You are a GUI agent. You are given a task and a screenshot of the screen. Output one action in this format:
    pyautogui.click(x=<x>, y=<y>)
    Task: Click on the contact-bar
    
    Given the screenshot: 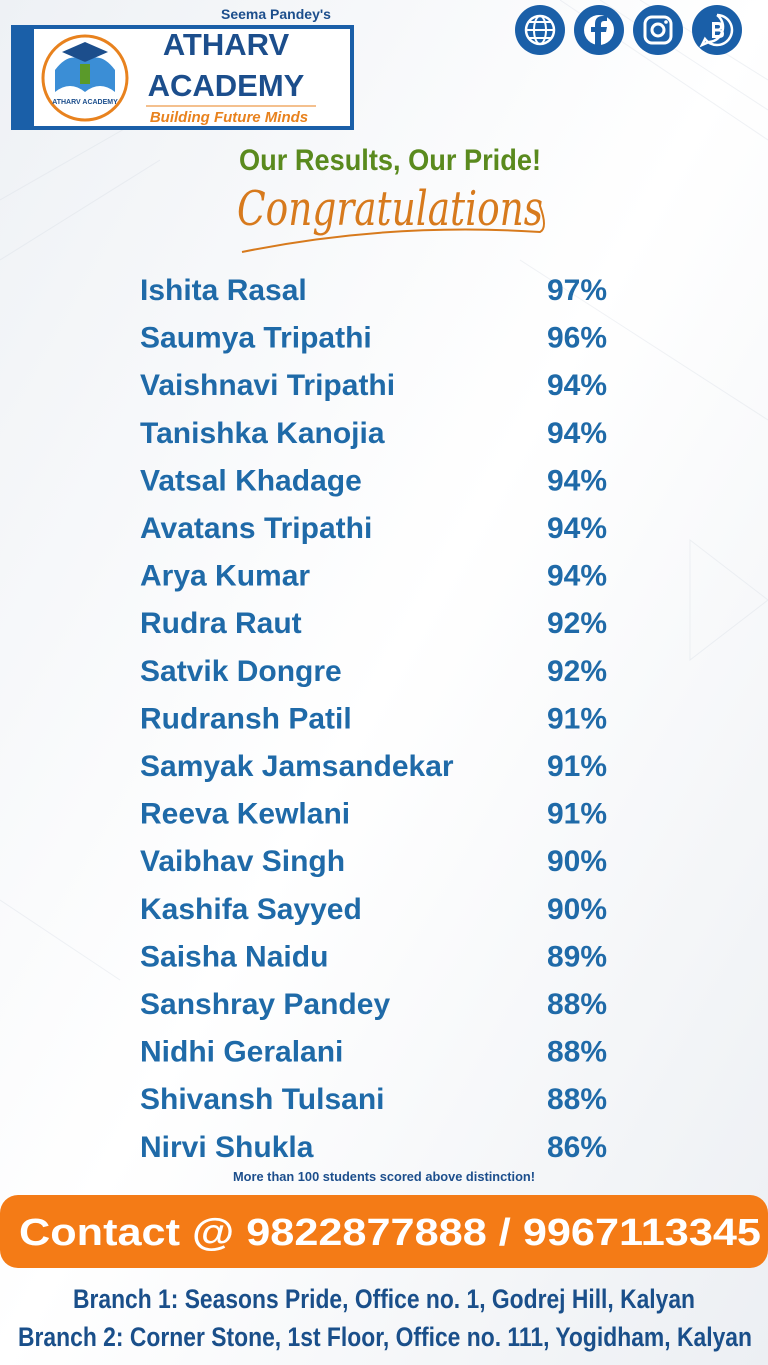 What is the action you would take?
    pyautogui.click(x=384, y=1231)
    